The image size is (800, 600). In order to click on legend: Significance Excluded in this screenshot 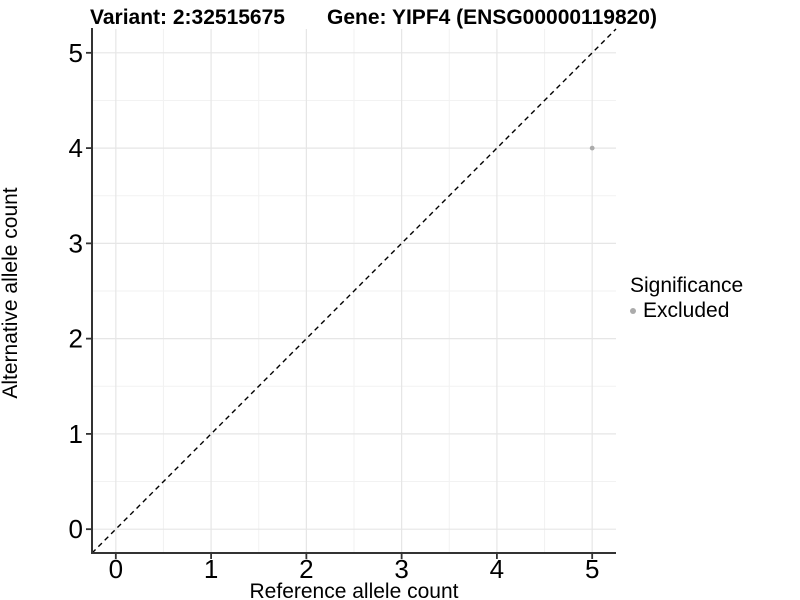, I will do `click(686, 298)`.